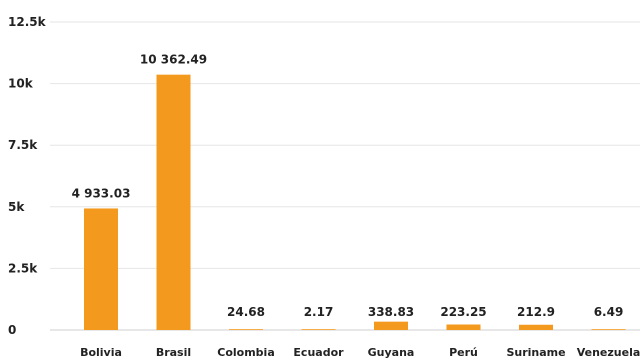  What do you see at coordinates (463, 327) in the screenshot?
I see `bar-perú` at bounding box center [463, 327].